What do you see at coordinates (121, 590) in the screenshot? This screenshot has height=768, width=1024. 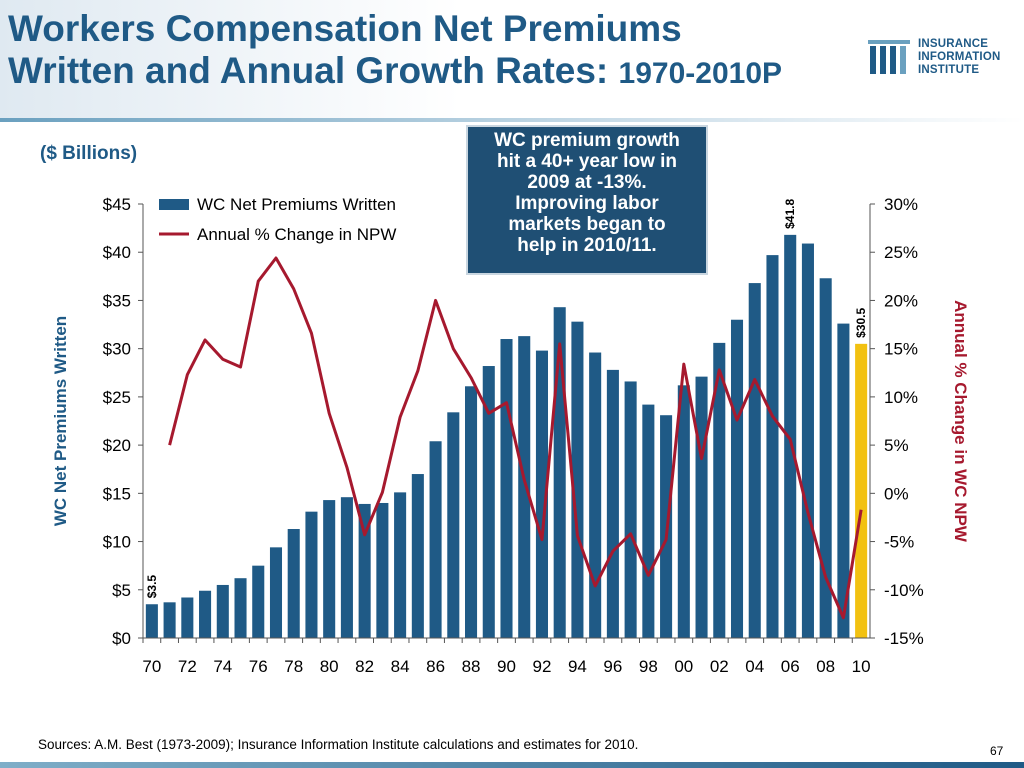 I see `left-tick-label: $5` at bounding box center [121, 590].